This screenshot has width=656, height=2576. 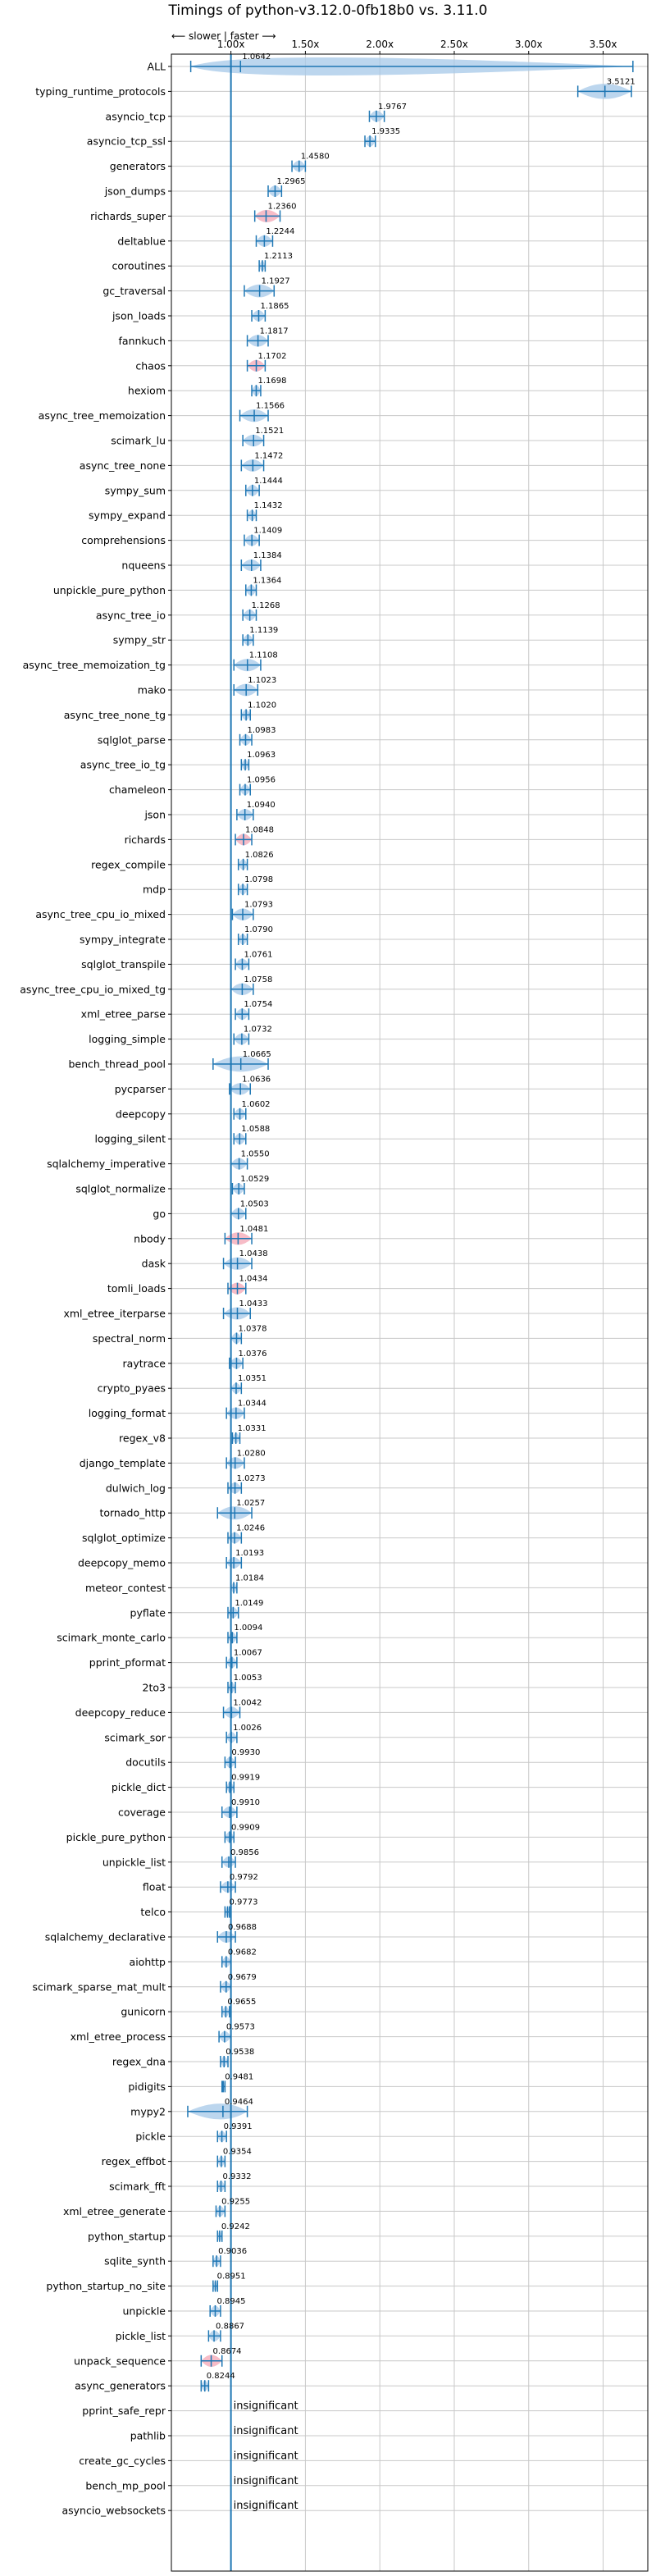 What do you see at coordinates (130, 1139) in the screenshot?
I see `benchmark-label: logging_silent` at bounding box center [130, 1139].